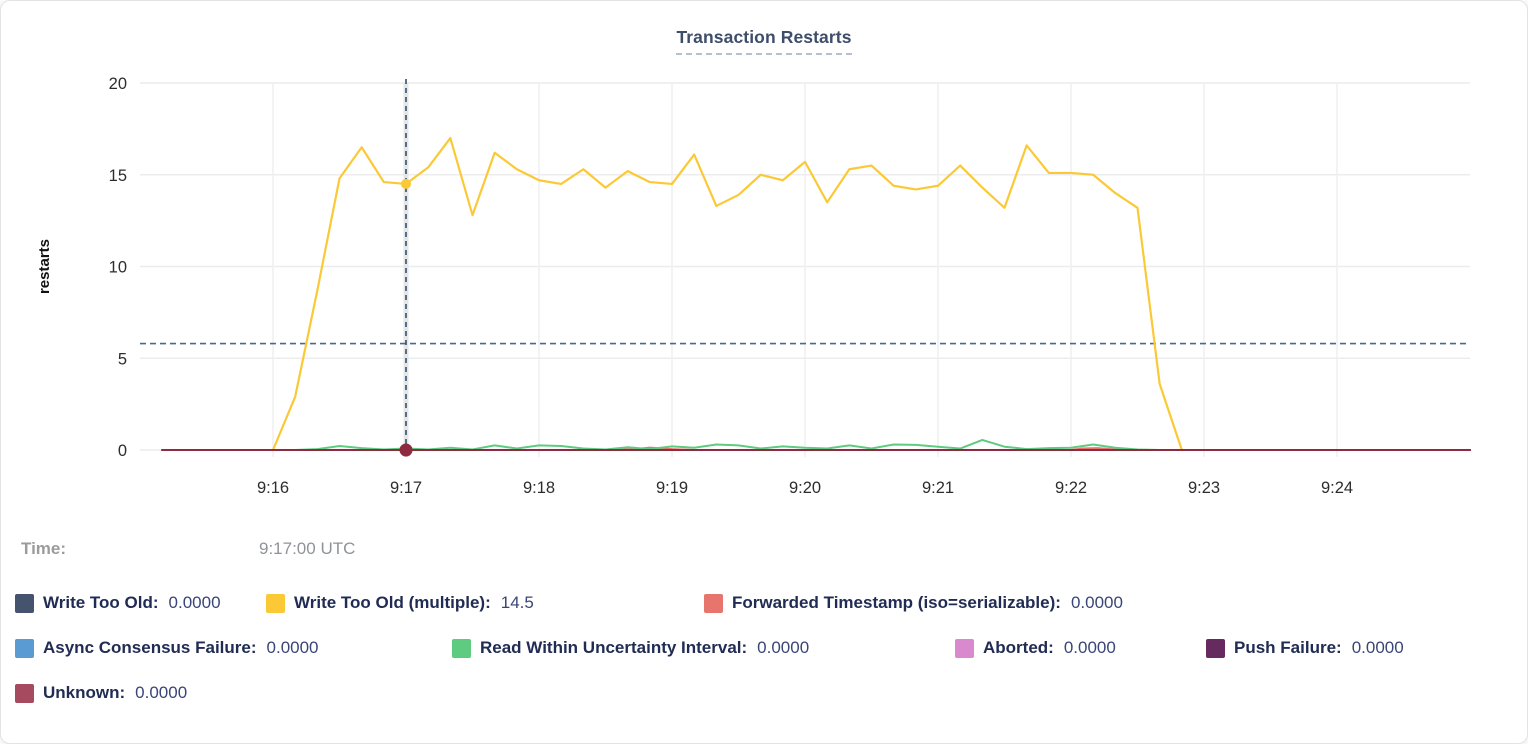  I want to click on time-value: 9:17:00 UTC, so click(307, 548).